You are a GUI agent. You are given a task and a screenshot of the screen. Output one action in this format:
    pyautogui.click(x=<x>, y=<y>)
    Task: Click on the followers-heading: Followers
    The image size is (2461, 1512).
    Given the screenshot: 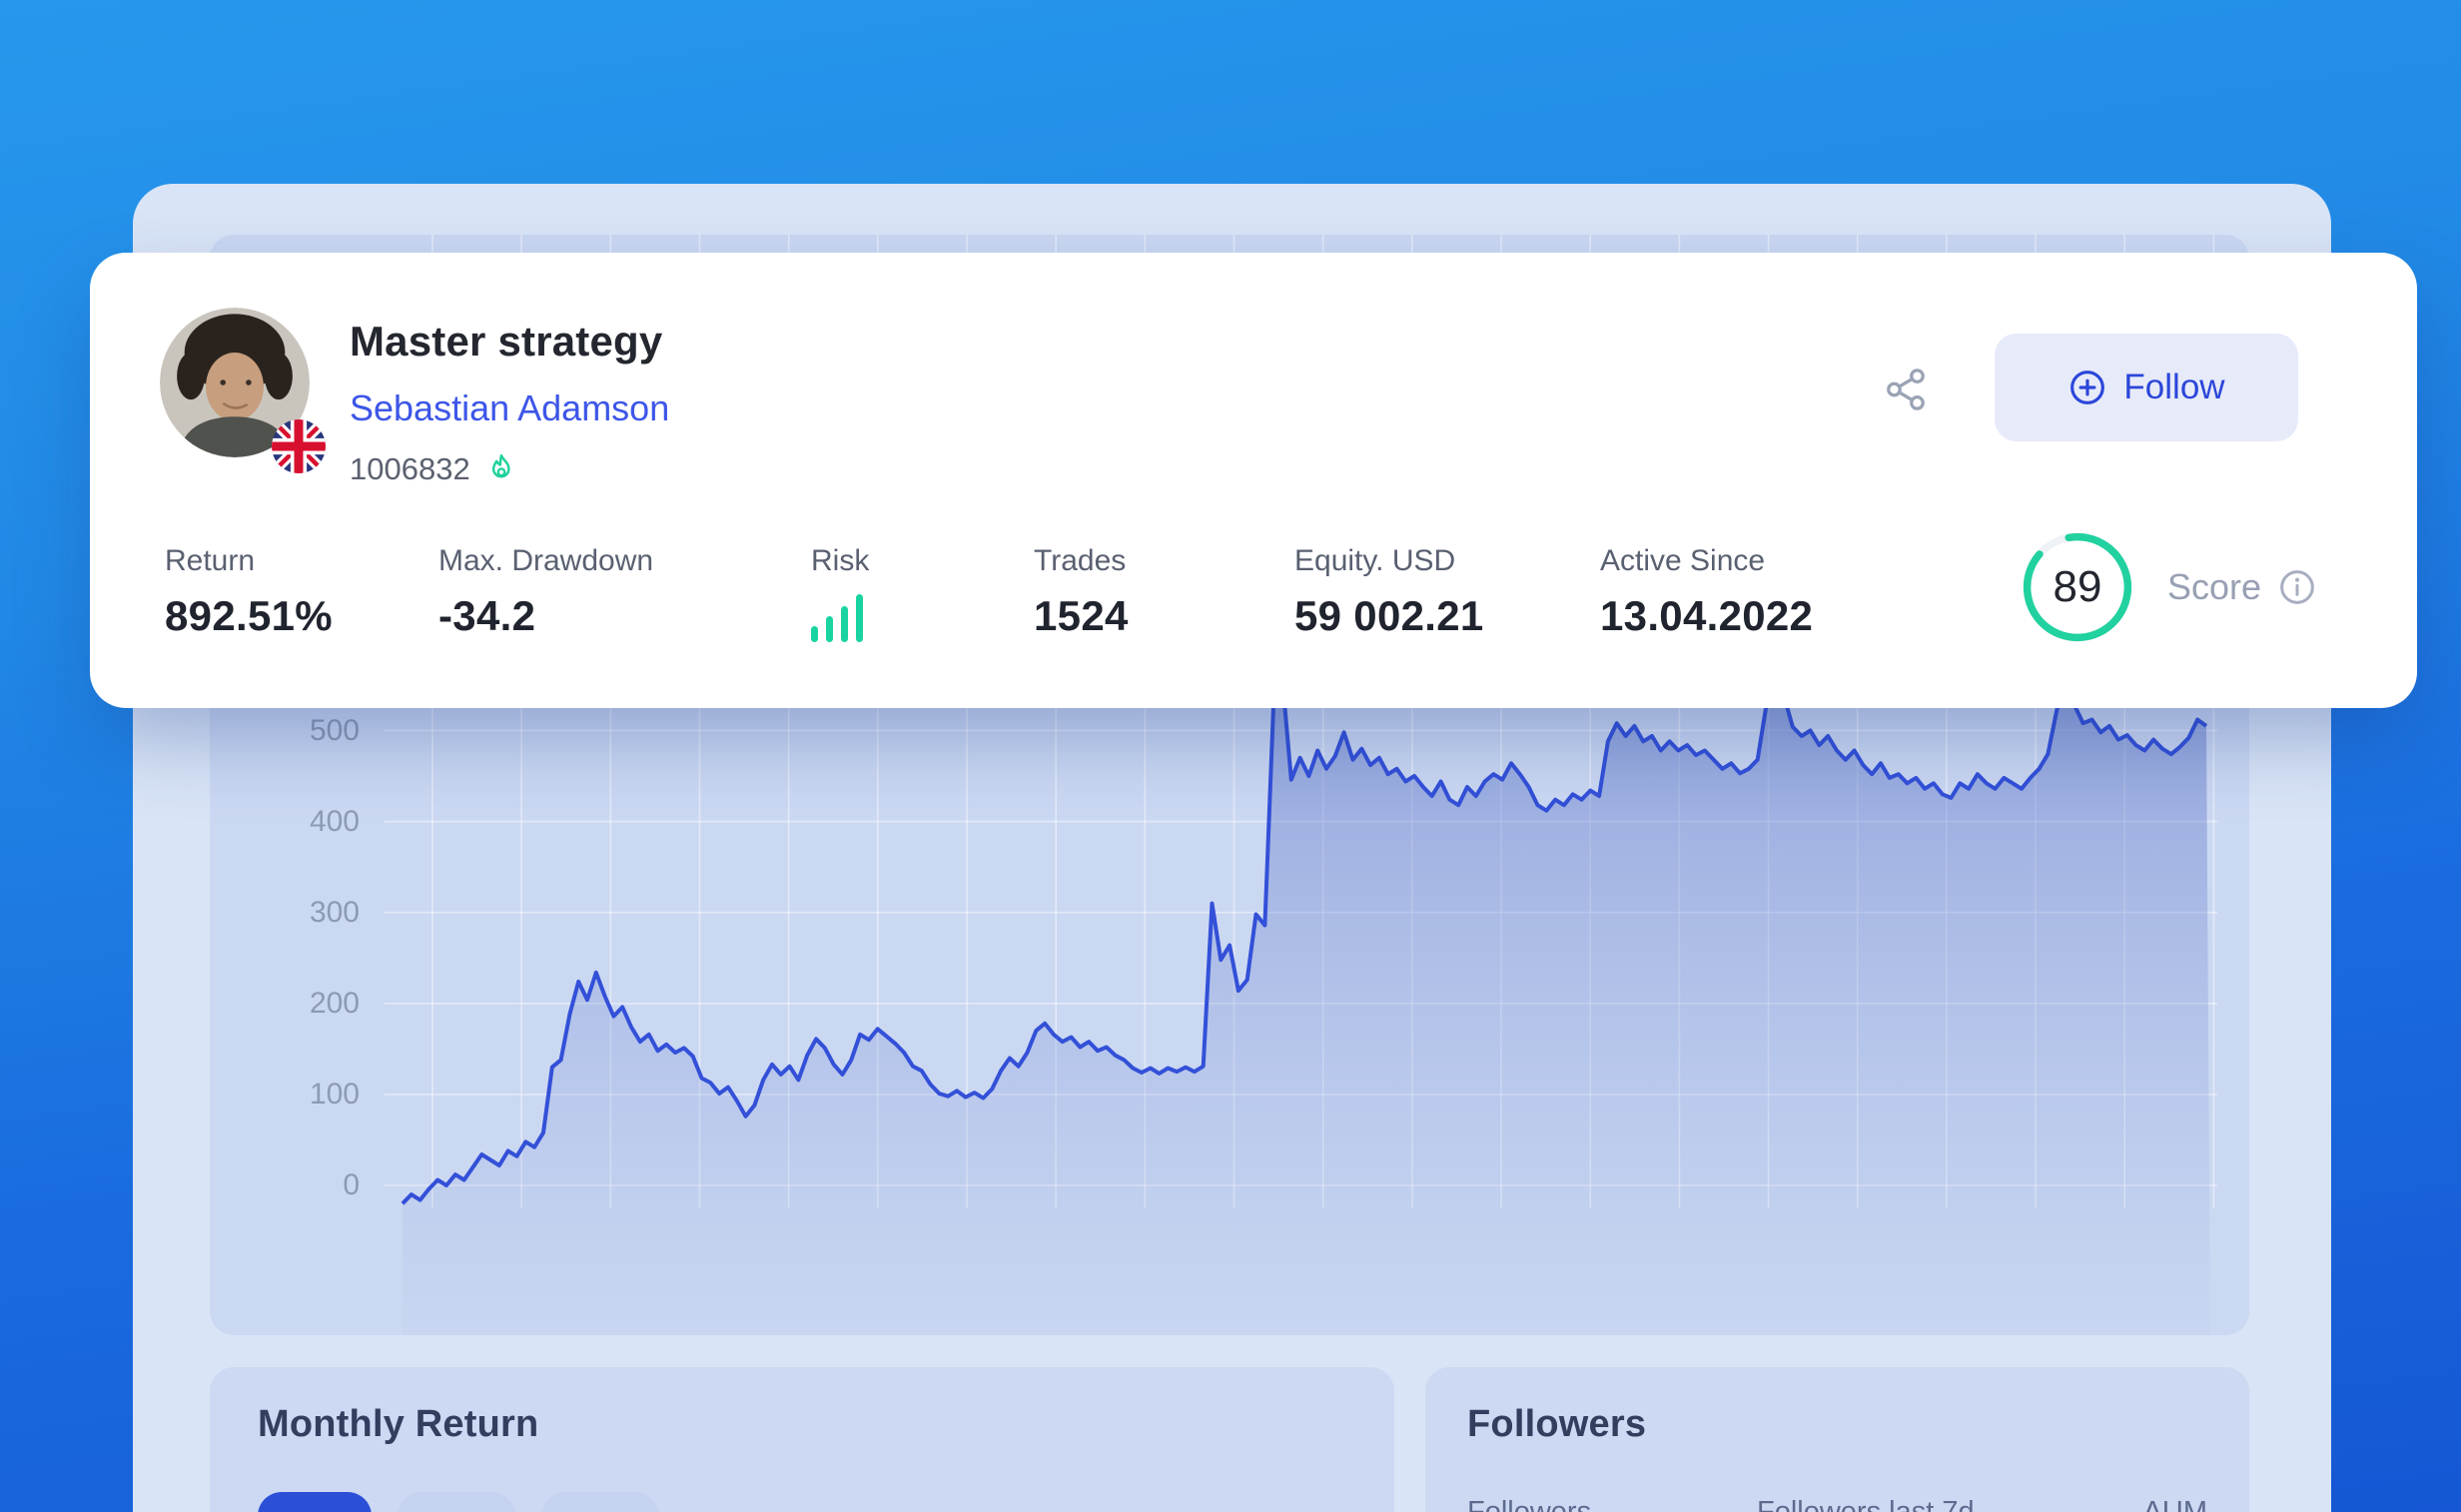 What is the action you would take?
    pyautogui.click(x=1557, y=1424)
    